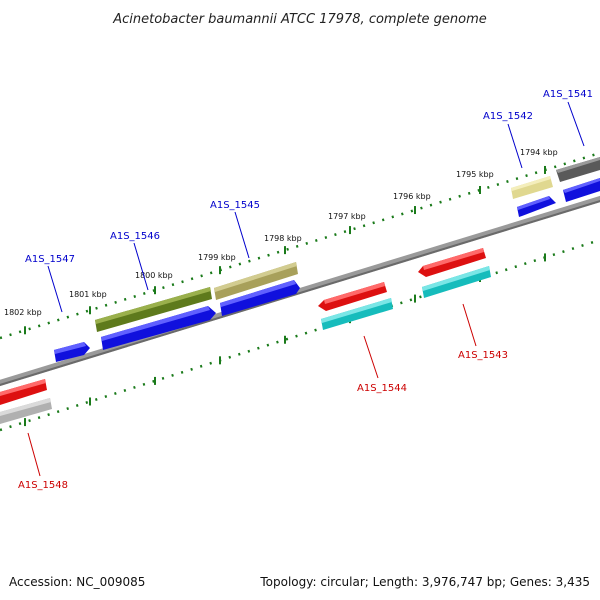 The width and height of the screenshot is (600, 600). What do you see at coordinates (347, 216) in the screenshot?
I see `tick-label: 1797 kbp` at bounding box center [347, 216].